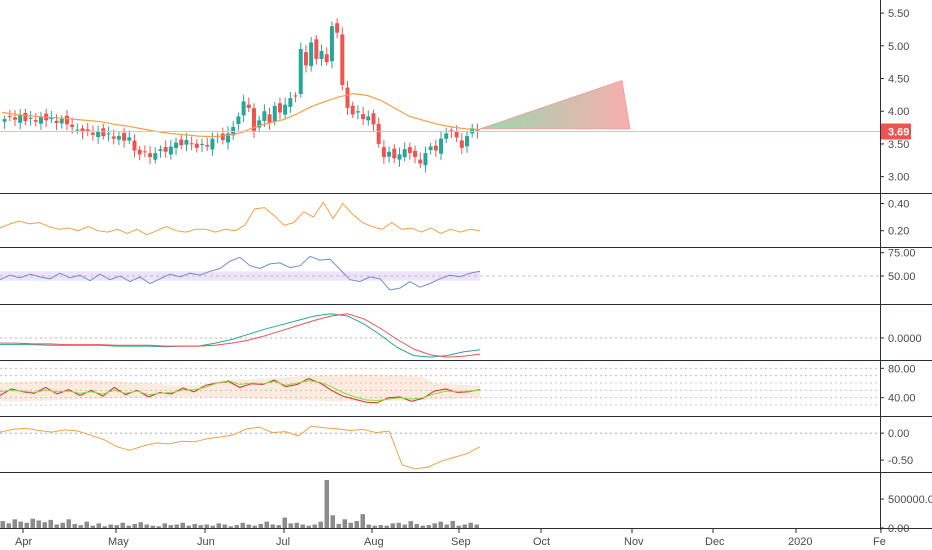  Describe the element at coordinates (715, 542) in the screenshot. I see `x-tick-label: Dec` at that location.